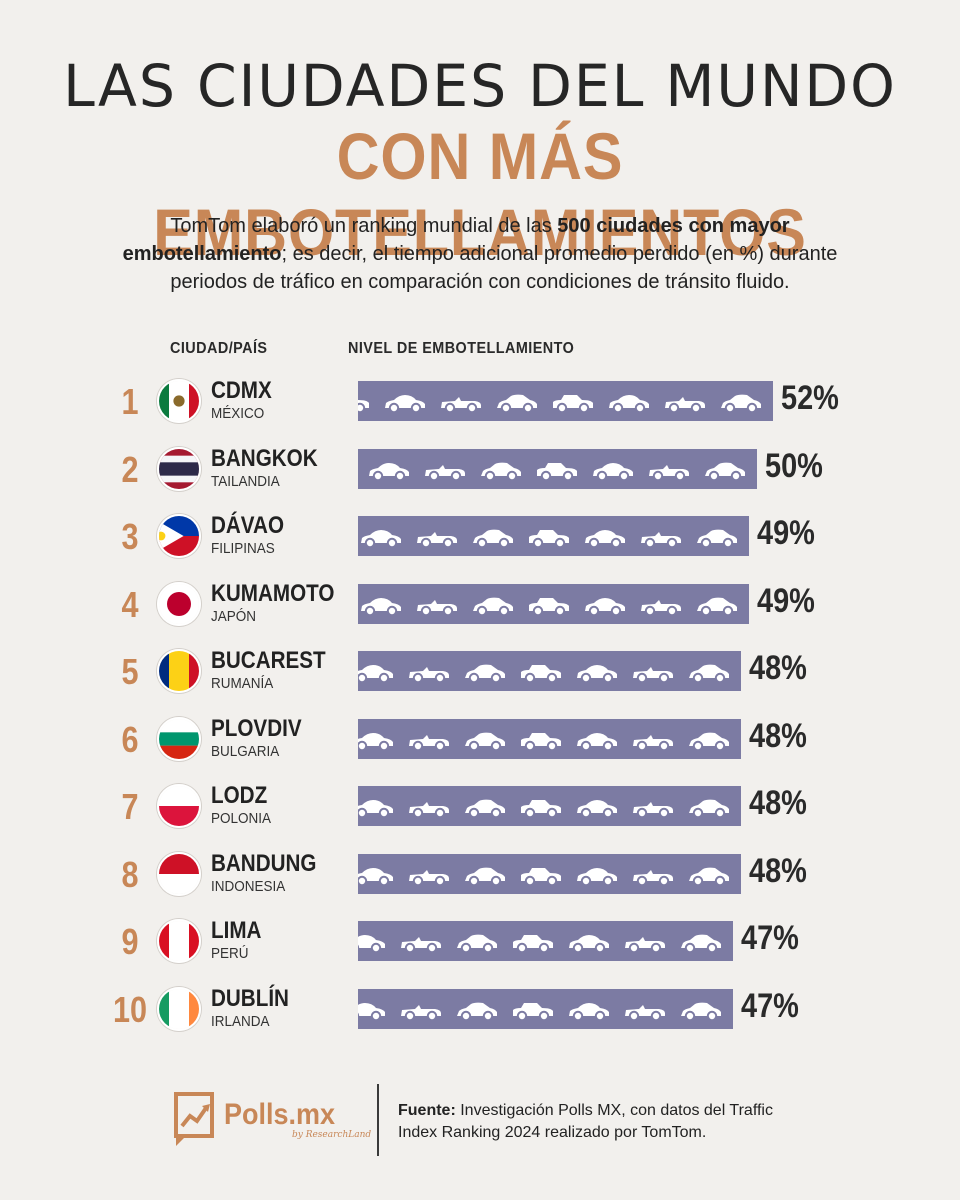 The image size is (960, 1200). I want to click on country-label: JAPÓN, so click(234, 616).